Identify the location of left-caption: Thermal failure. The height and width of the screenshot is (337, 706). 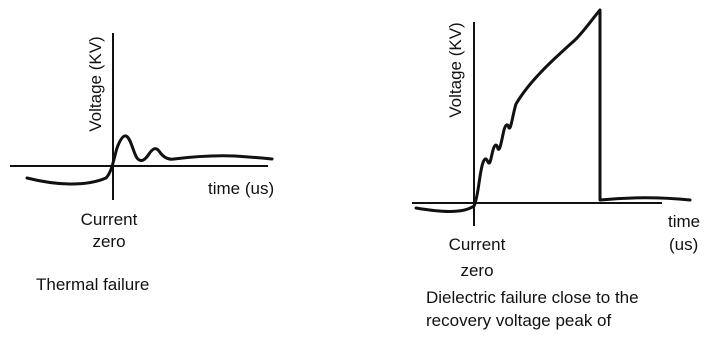
(92, 284).